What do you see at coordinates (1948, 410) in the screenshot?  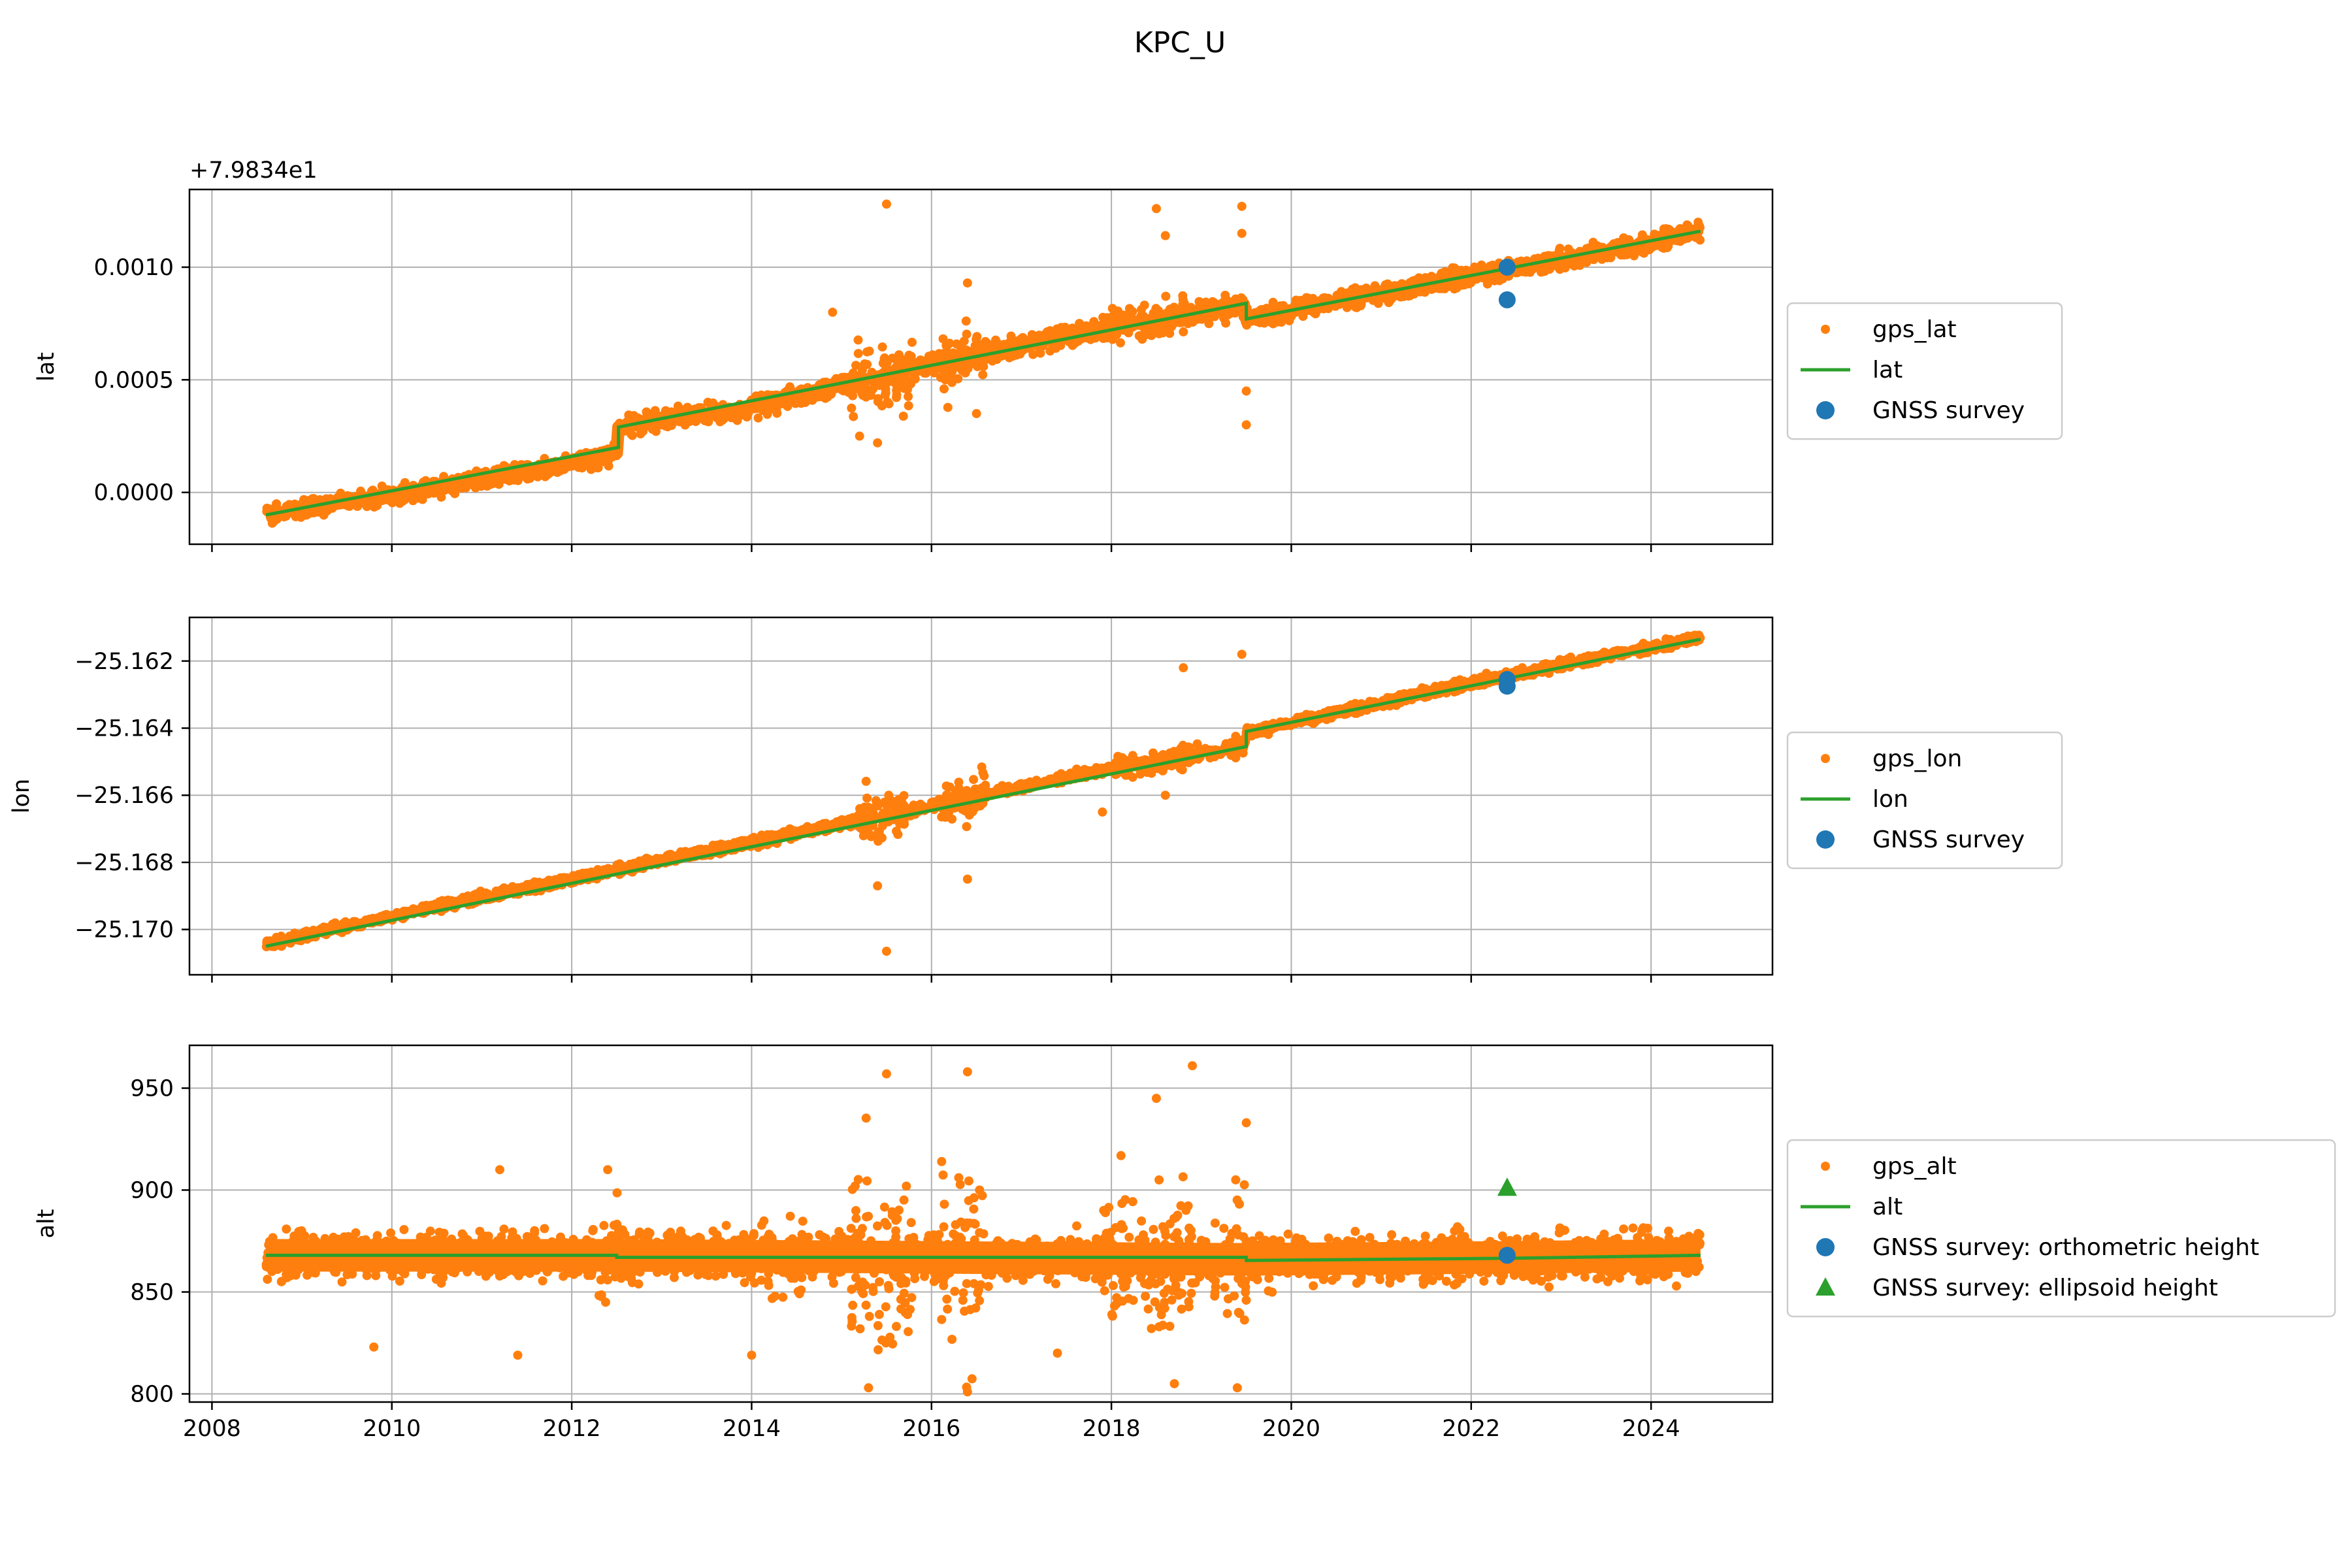 I see `legend-label: GNSS survey` at bounding box center [1948, 410].